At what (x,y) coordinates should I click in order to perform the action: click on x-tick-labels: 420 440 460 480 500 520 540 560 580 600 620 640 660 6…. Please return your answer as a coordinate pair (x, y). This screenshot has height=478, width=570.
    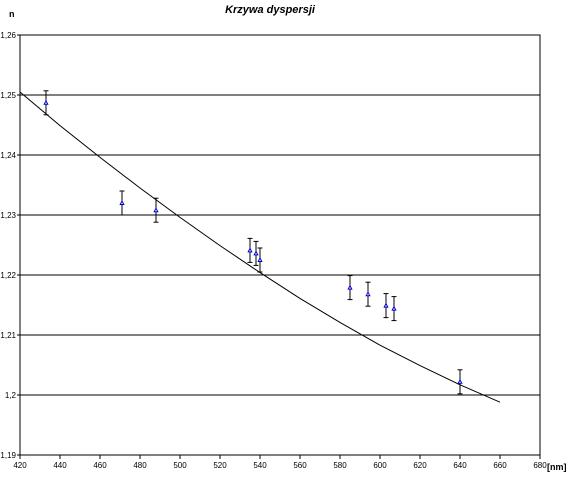
    Looking at the image, I should click on (280, 465).